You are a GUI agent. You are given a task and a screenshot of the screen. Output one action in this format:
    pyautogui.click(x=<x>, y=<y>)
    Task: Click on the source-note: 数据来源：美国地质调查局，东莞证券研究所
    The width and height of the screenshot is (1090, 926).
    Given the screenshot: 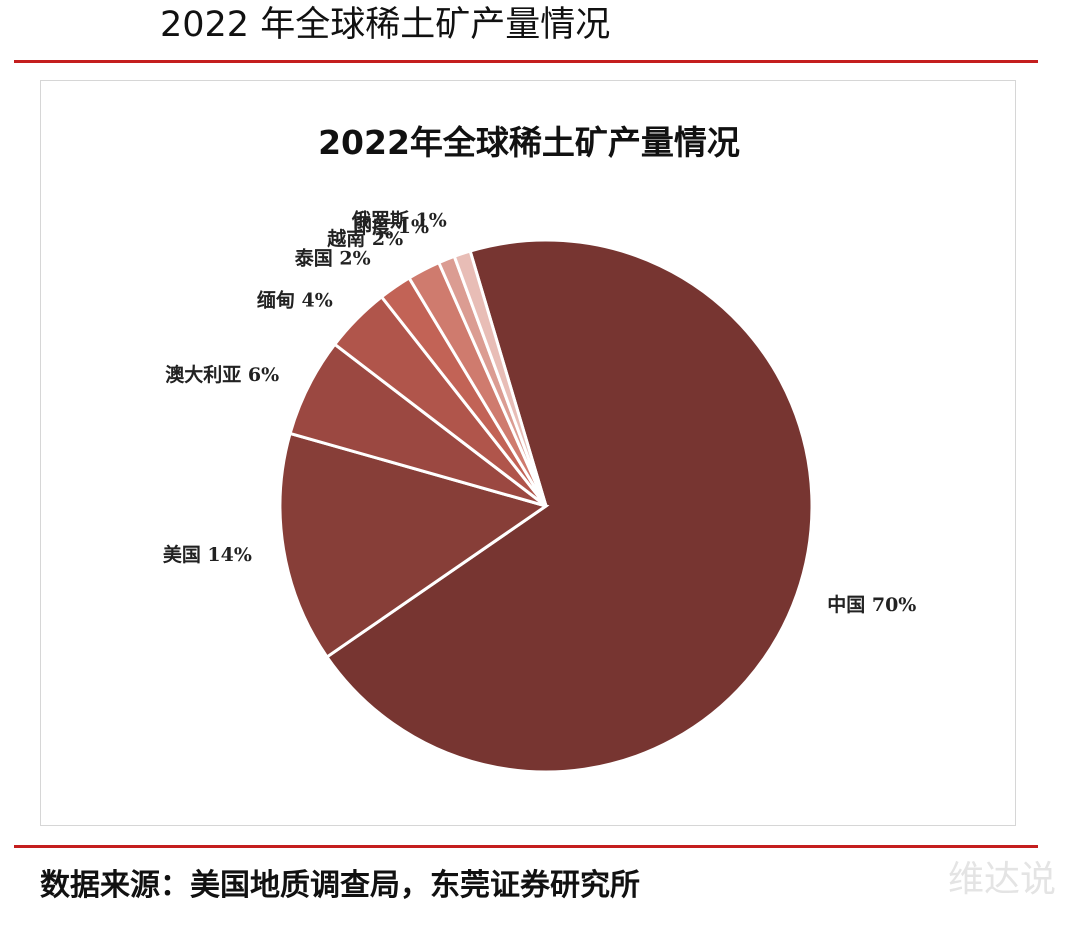 What is the action you would take?
    pyautogui.click(x=340, y=885)
    